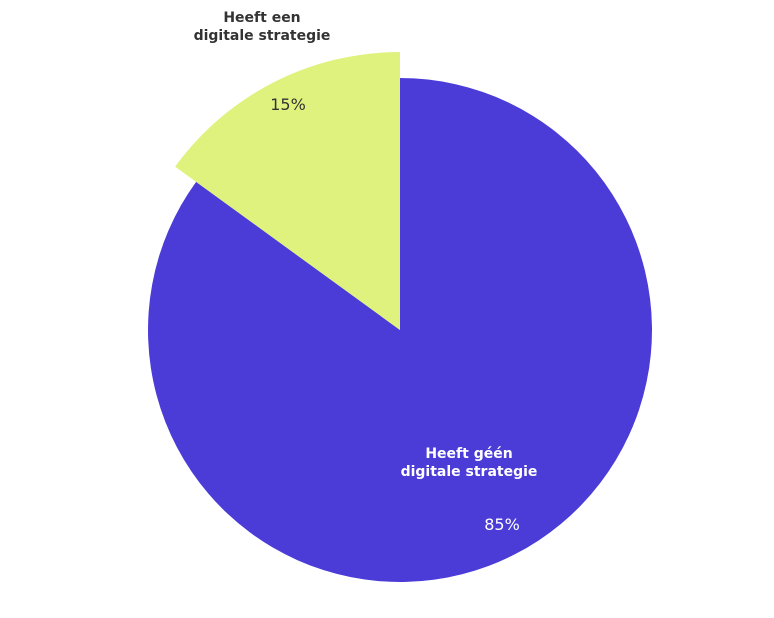  Describe the element at coordinates (287, 191) in the screenshot. I see `pie-slice` at that location.